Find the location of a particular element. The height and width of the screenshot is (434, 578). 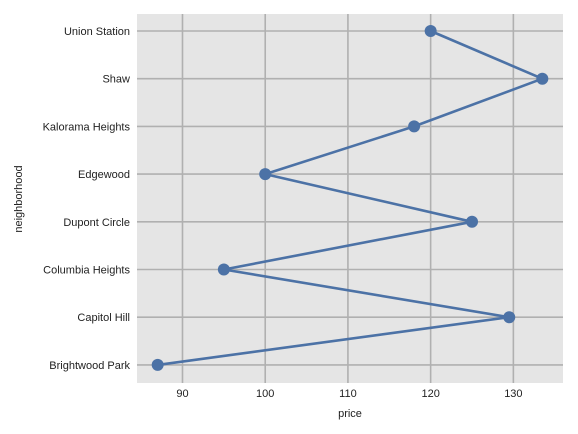

x-tick-label: 100 is located at coordinates (265, 394).